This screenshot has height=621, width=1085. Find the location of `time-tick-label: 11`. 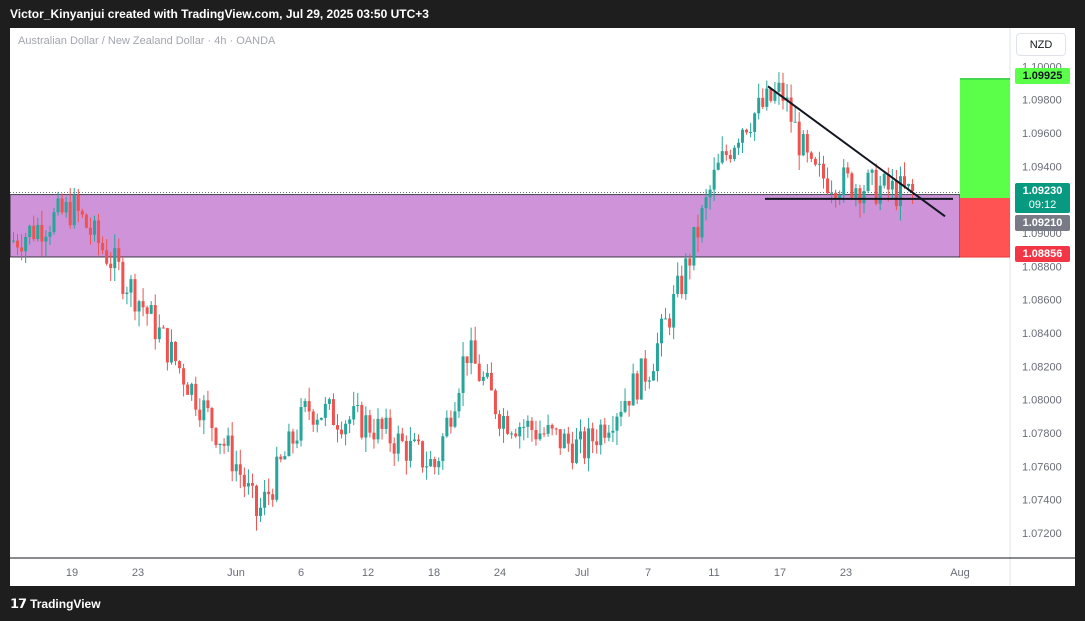

time-tick-label: 11 is located at coordinates (713, 573).